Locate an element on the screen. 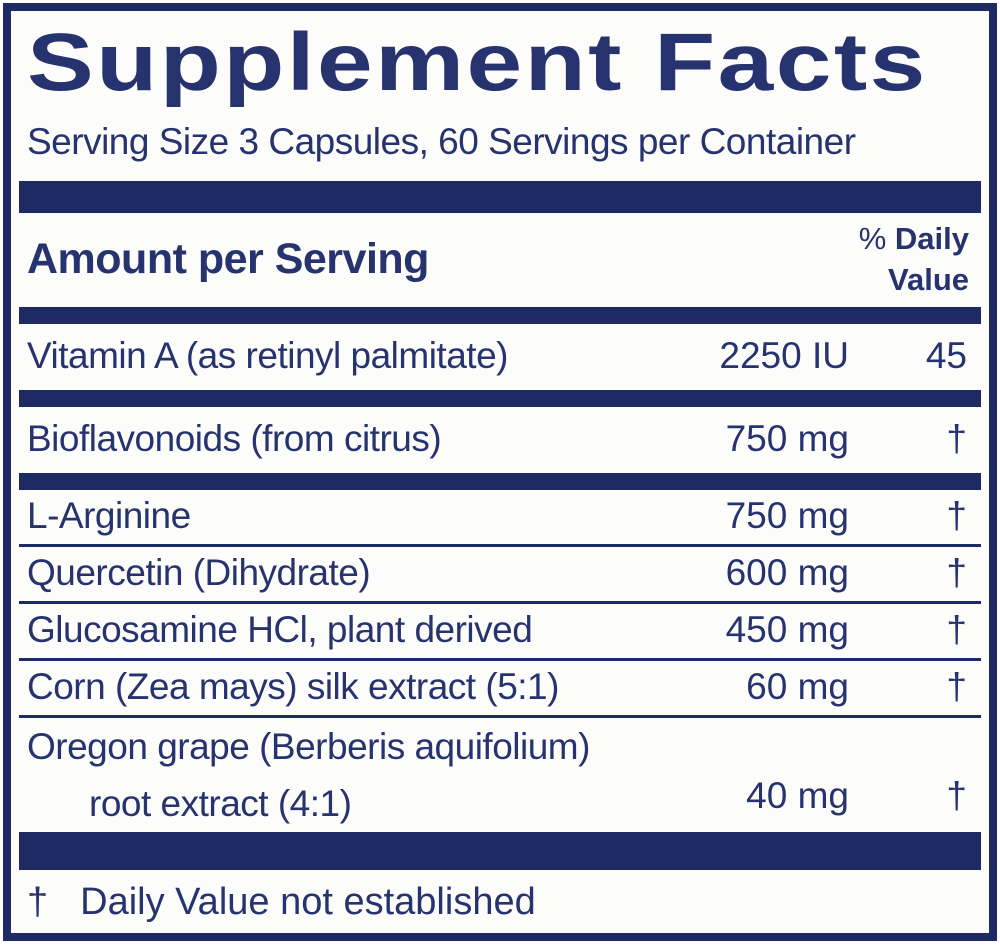 This screenshot has height=947, width=1000. ingredient-row: Quercetin (Dihydrate) 600 mg † is located at coordinates (500, 574).